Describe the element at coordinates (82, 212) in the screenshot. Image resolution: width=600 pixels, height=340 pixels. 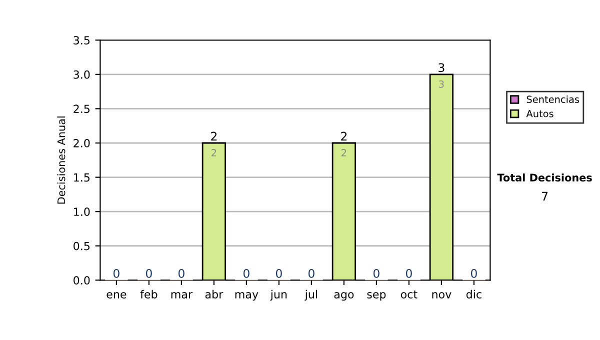
I see `y-tick-label: 1.0` at that location.